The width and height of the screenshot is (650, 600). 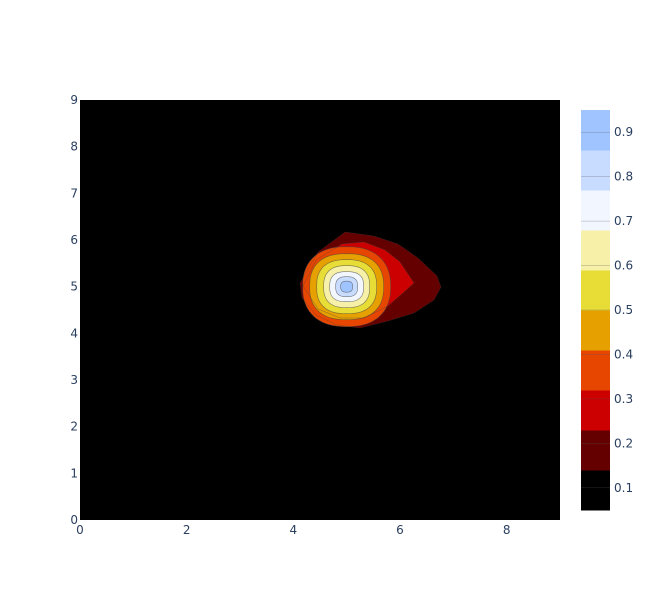 What do you see at coordinates (507, 530) in the screenshot?
I see `x-tick-label: 8` at bounding box center [507, 530].